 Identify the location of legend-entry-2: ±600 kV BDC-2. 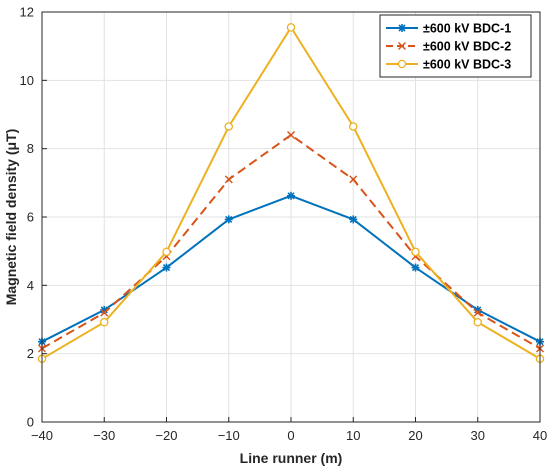
(448, 47).